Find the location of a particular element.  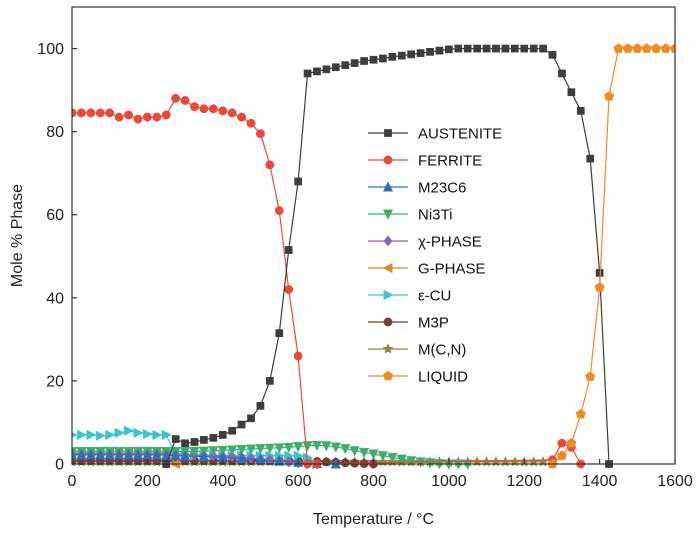

x-tick-label: 800 is located at coordinates (373, 481).